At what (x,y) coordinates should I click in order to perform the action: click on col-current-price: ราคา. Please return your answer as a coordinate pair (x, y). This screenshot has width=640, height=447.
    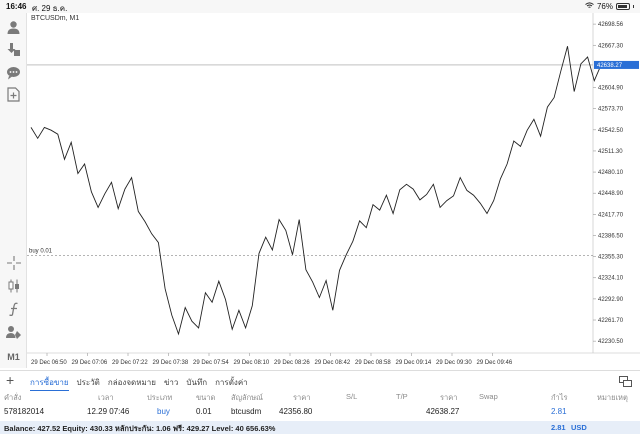
    Looking at the image, I should click on (449, 397).